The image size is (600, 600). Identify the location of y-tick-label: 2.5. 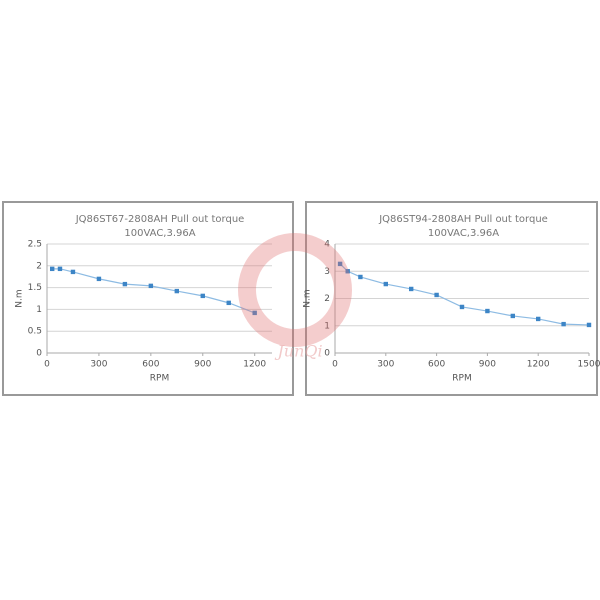
(35, 245).